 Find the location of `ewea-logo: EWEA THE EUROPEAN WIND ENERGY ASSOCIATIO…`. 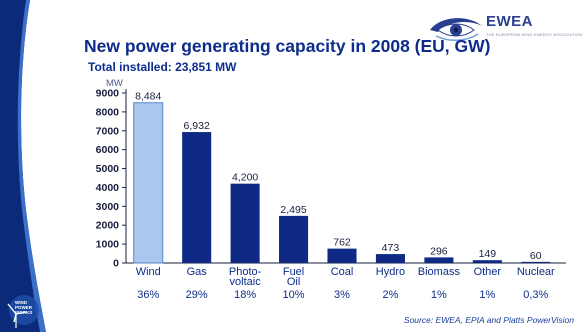

ewea-logo: EWEA THE EUROPEAN WIND ENERGY ASSOCIATIO… is located at coordinates (505, 29).